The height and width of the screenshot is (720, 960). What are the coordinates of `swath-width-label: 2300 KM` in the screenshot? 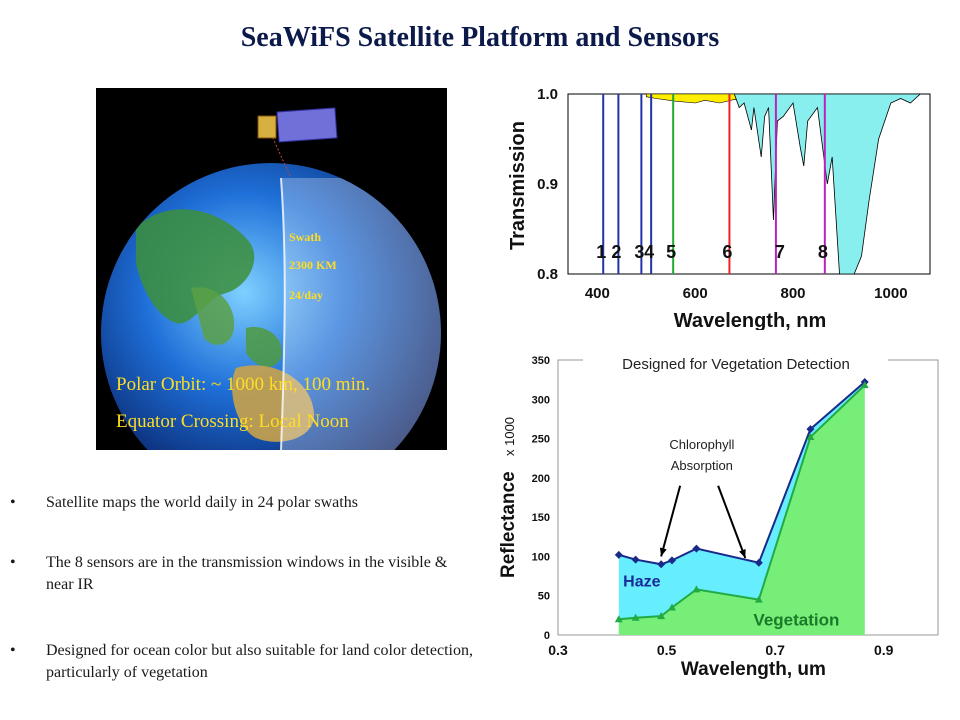 It's located at (313, 265).